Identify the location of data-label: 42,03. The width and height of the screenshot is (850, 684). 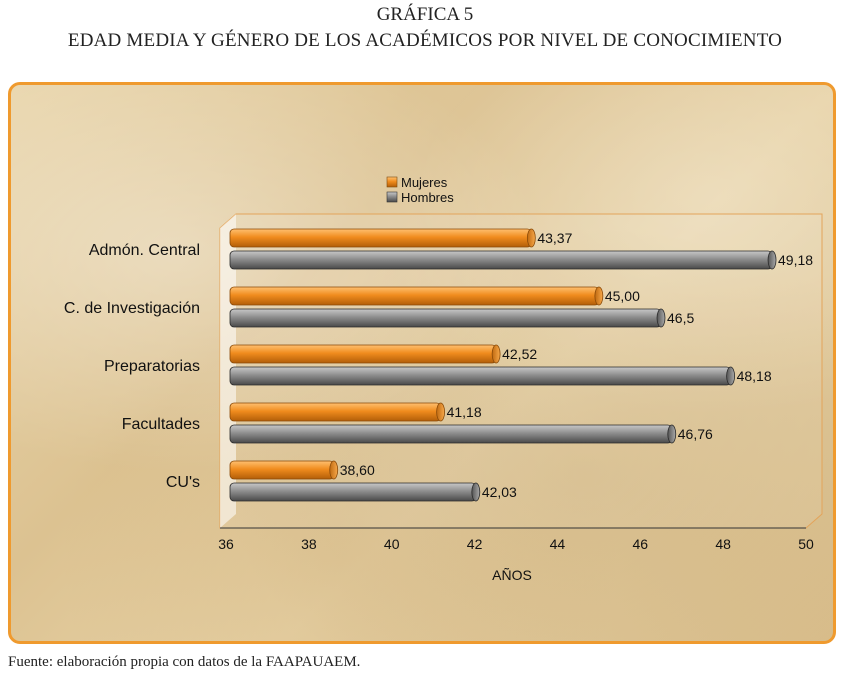
(499, 492).